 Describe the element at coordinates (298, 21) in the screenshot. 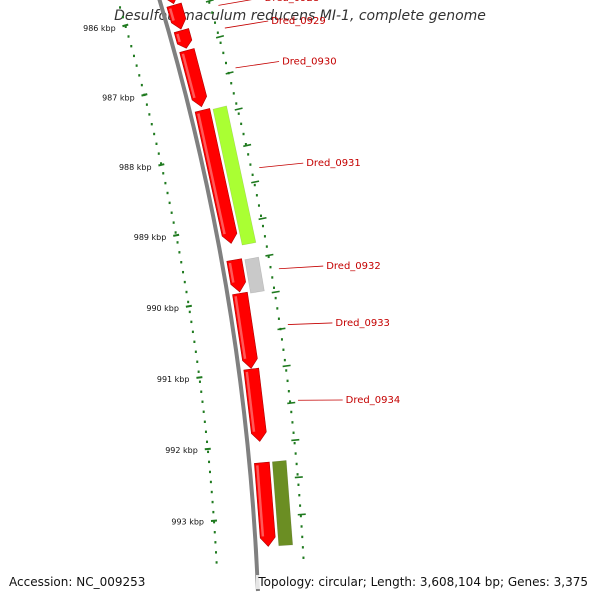

I see `gene-label: Dred_0929` at that location.